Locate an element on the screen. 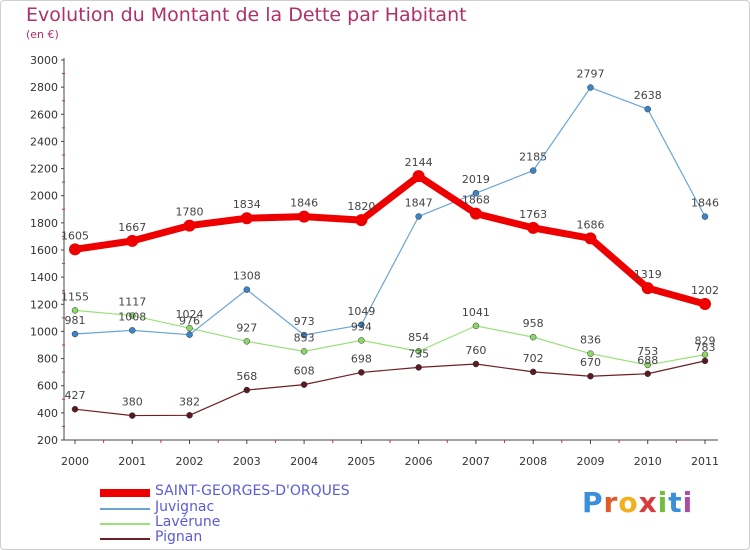  data-label: 1319 is located at coordinates (648, 274).